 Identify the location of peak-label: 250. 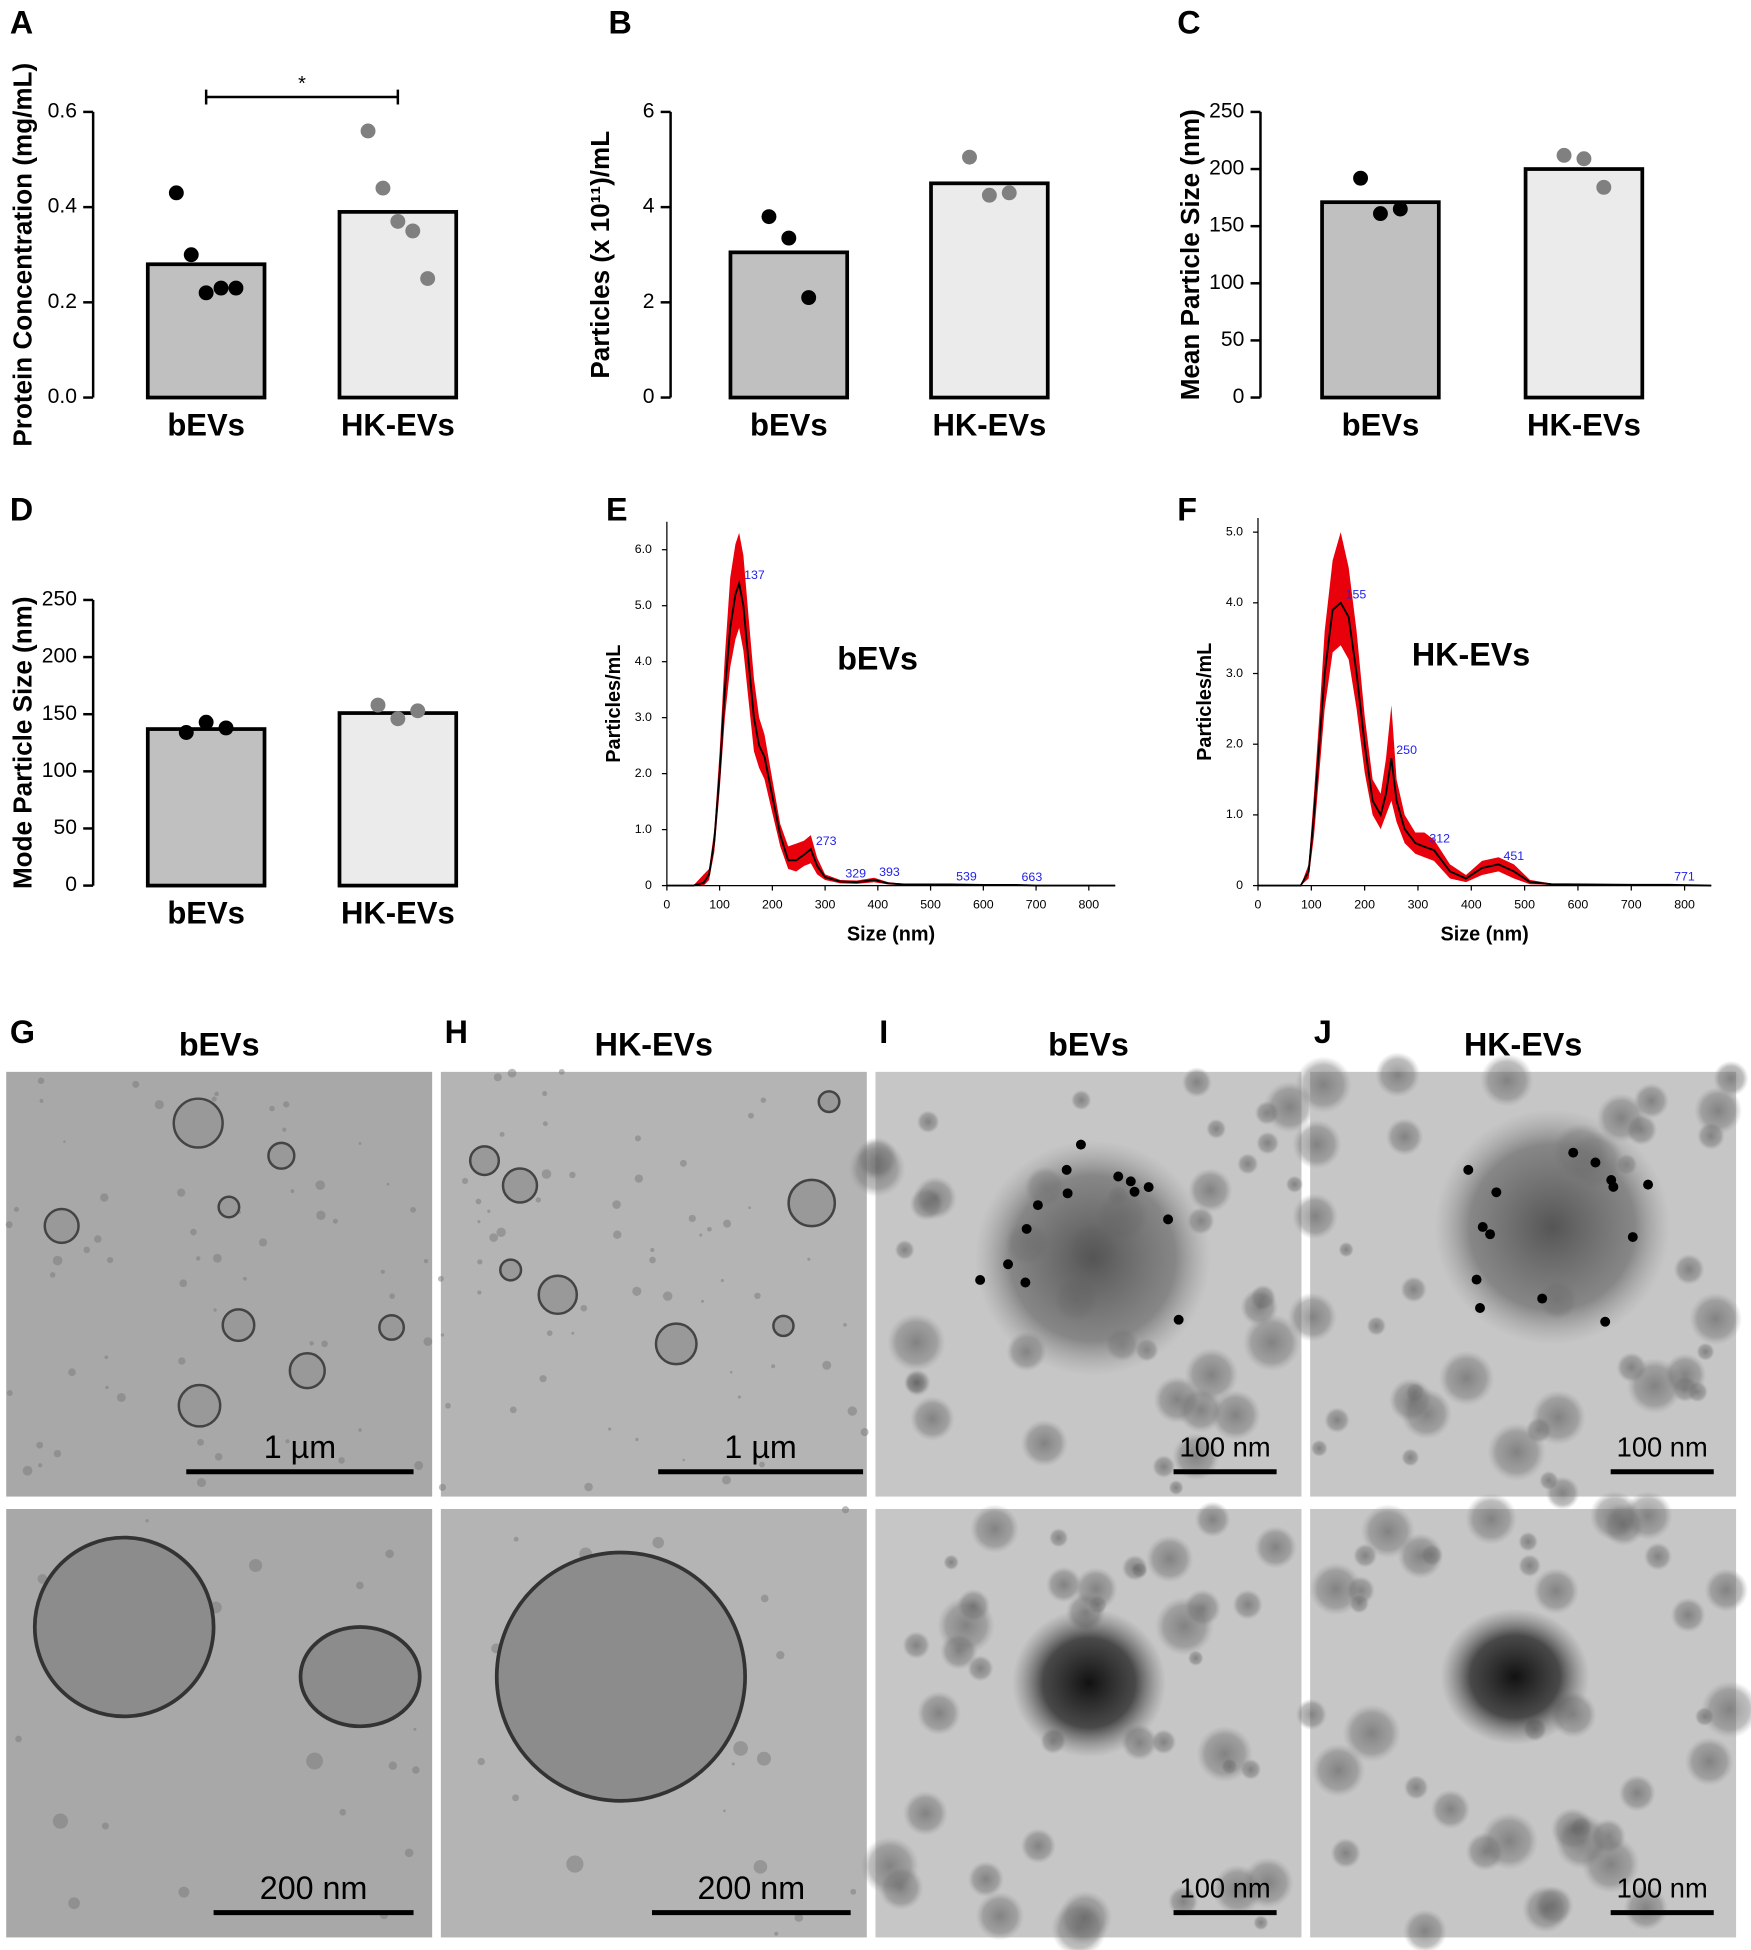
(1406, 750).